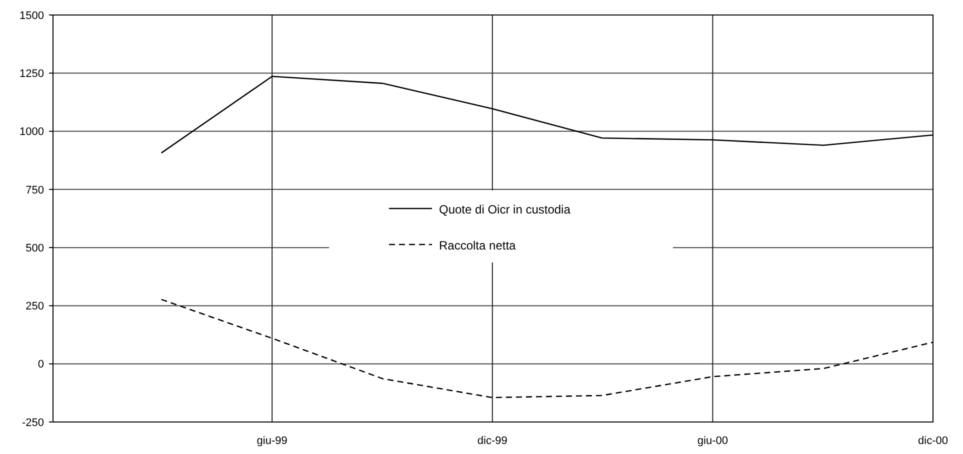 The height and width of the screenshot is (454, 963). I want to click on y-tick-label: -250, so click(33, 422).